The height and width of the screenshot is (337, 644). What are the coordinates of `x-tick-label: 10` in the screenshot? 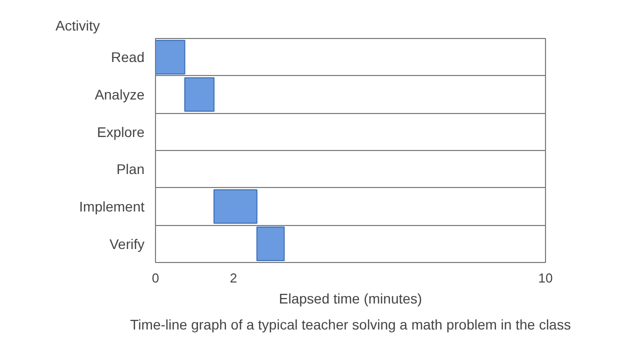 It's located at (545, 278).